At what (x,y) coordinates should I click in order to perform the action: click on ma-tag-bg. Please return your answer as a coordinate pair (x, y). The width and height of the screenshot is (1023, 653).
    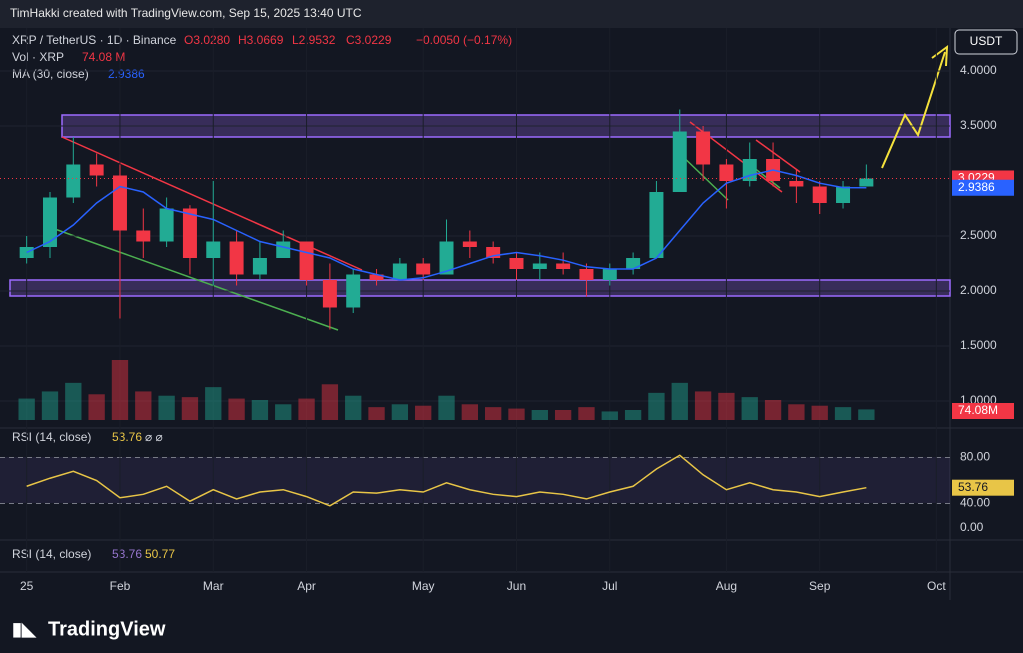
    Looking at the image, I should click on (983, 187).